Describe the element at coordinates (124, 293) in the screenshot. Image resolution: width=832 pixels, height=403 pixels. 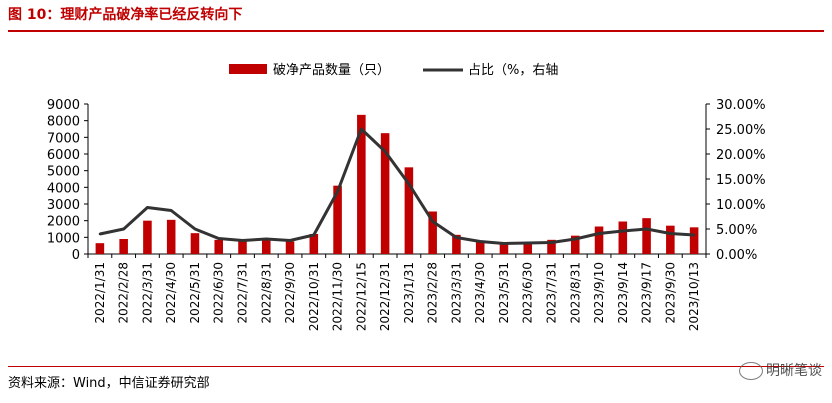
I see `category-label: 2022/2/28` at that location.